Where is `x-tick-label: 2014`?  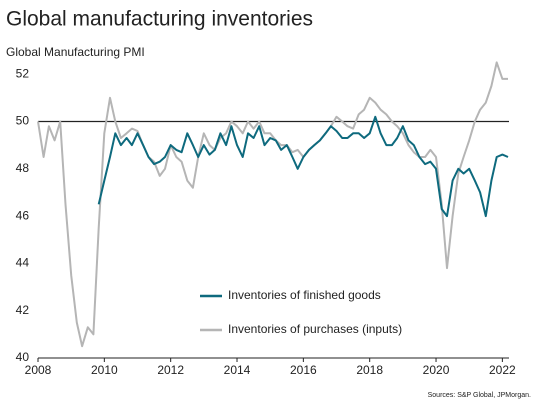 x-tick-label: 2014 is located at coordinates (237, 370).